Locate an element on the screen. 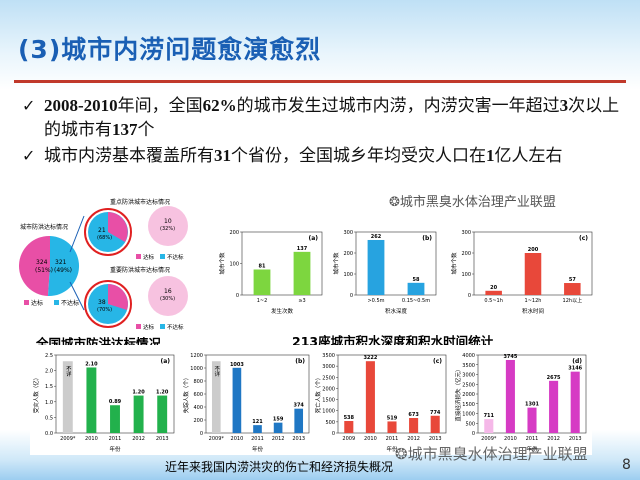 The width and height of the screenshot is (640, 480). bar-label: 3146 is located at coordinates (575, 369).